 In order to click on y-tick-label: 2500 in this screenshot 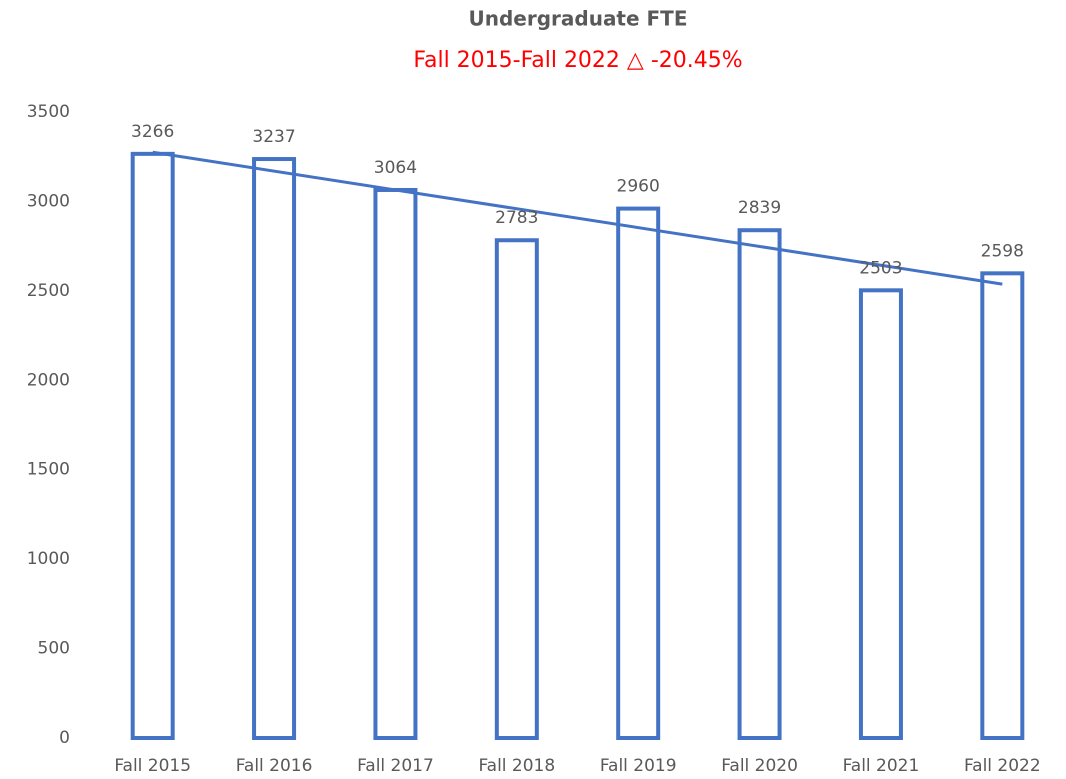, I will do `click(48, 291)`.